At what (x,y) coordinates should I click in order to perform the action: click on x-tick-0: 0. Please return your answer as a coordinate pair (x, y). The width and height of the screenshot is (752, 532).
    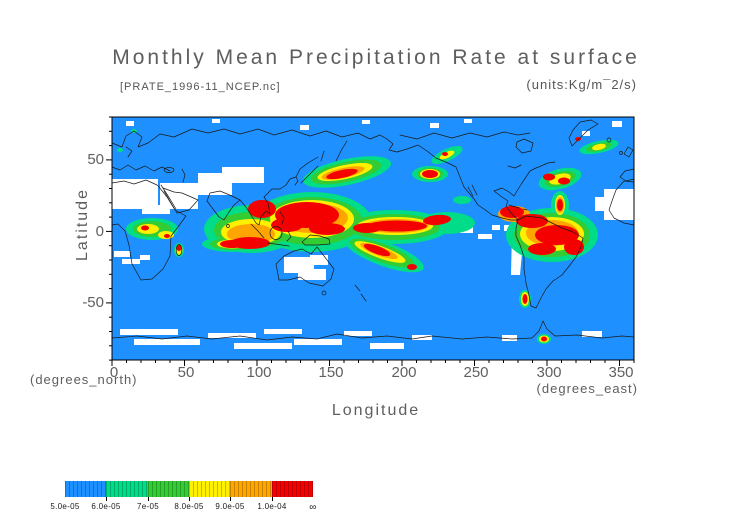
    Looking at the image, I should click on (114, 372).